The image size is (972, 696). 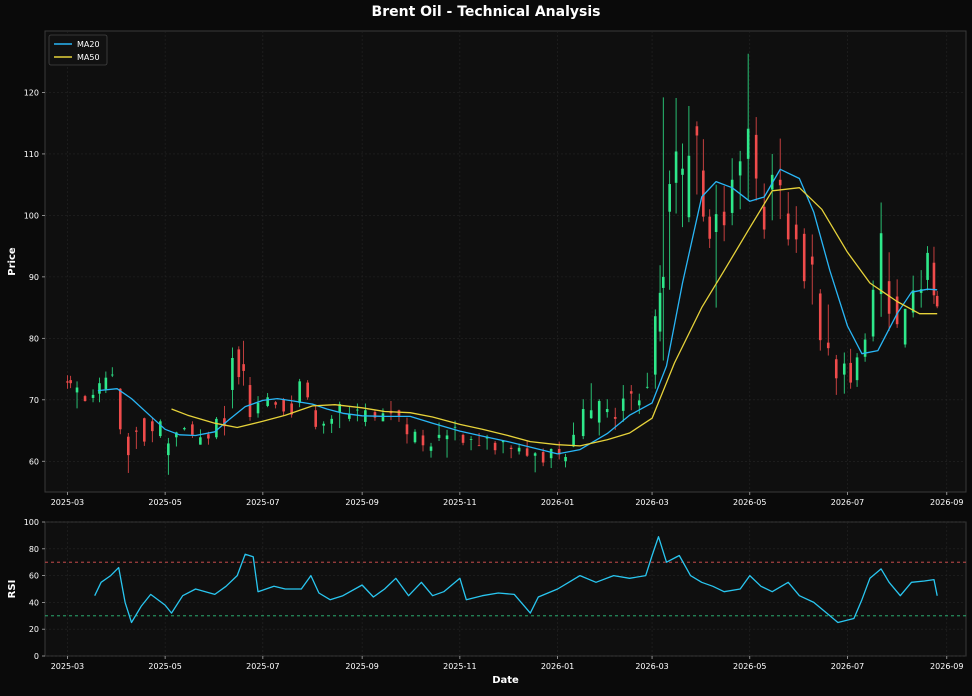 I want to click on price-x-tick-label: 2026-09, so click(x=946, y=502).